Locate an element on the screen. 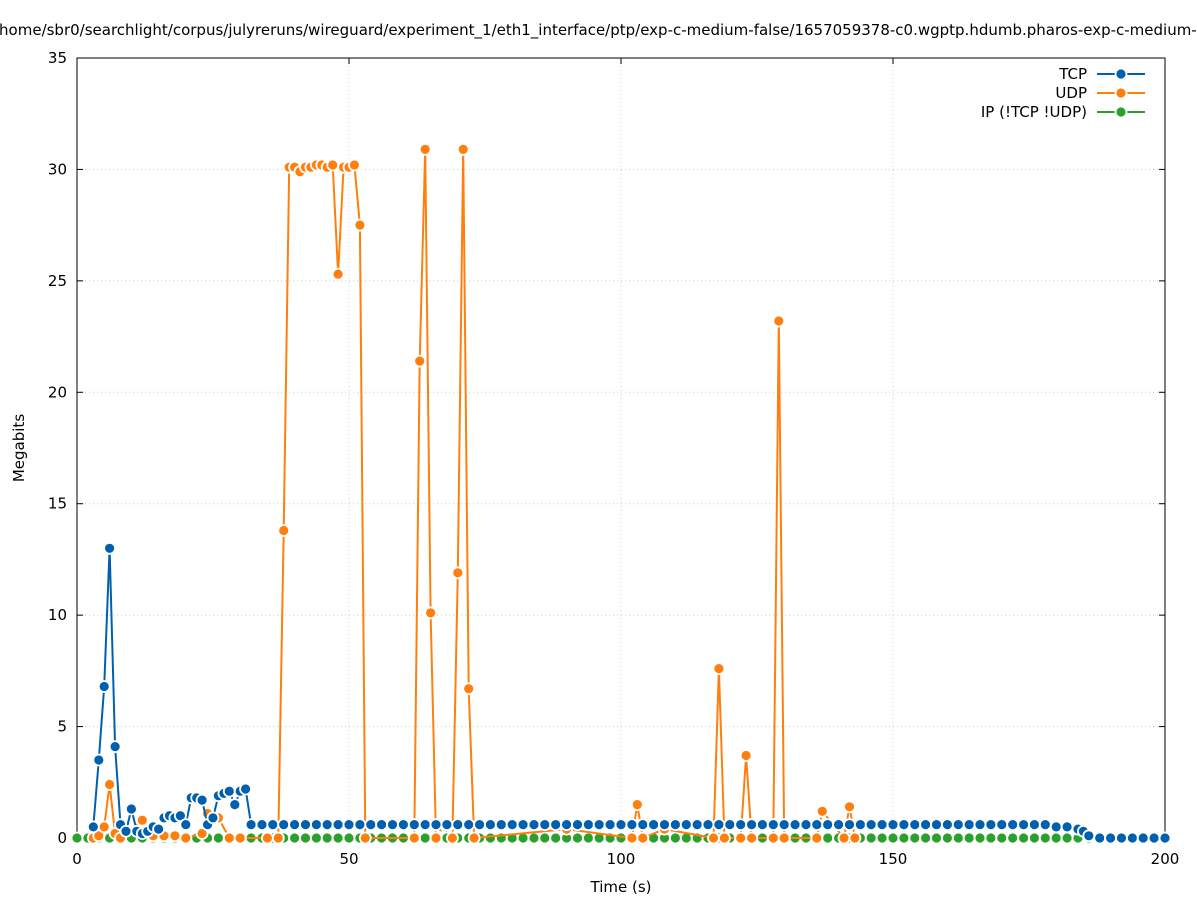  legend-label: IP (!TCP !UDP) is located at coordinates (1034, 112).